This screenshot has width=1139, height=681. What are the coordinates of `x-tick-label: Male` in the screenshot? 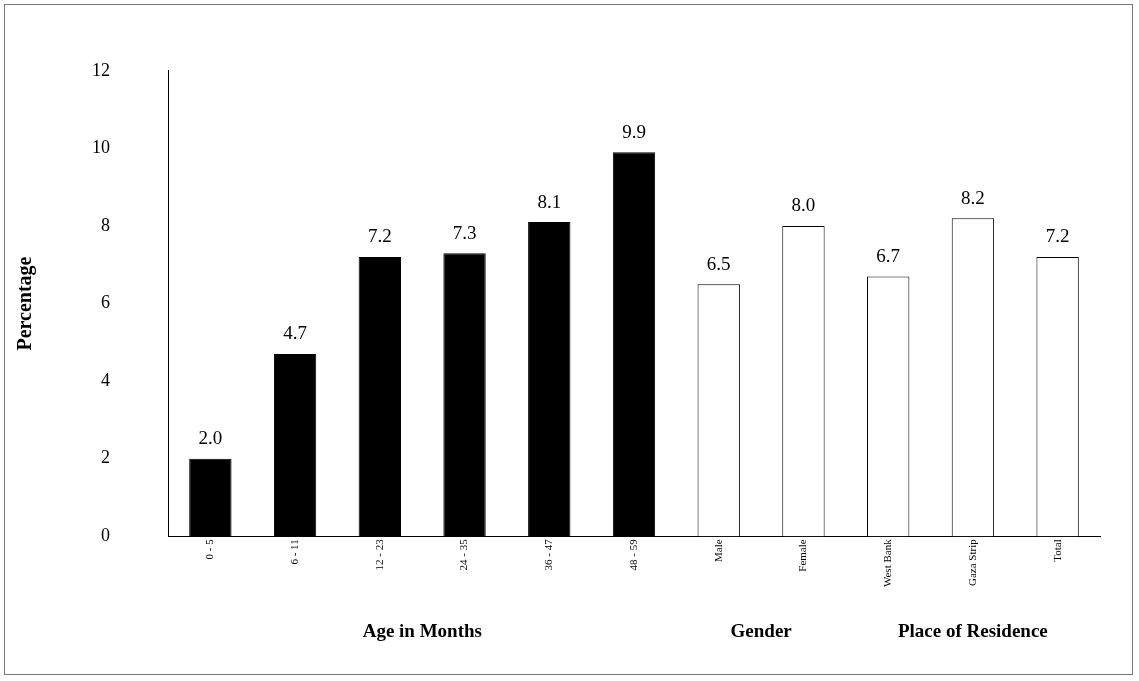 It's located at (717, 550).